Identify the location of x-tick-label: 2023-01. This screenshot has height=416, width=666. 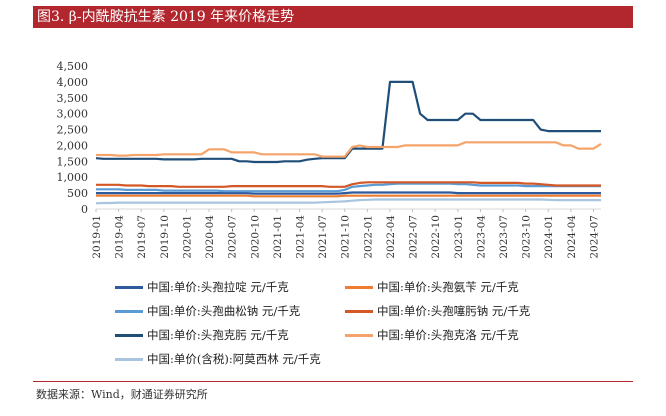
(459, 237).